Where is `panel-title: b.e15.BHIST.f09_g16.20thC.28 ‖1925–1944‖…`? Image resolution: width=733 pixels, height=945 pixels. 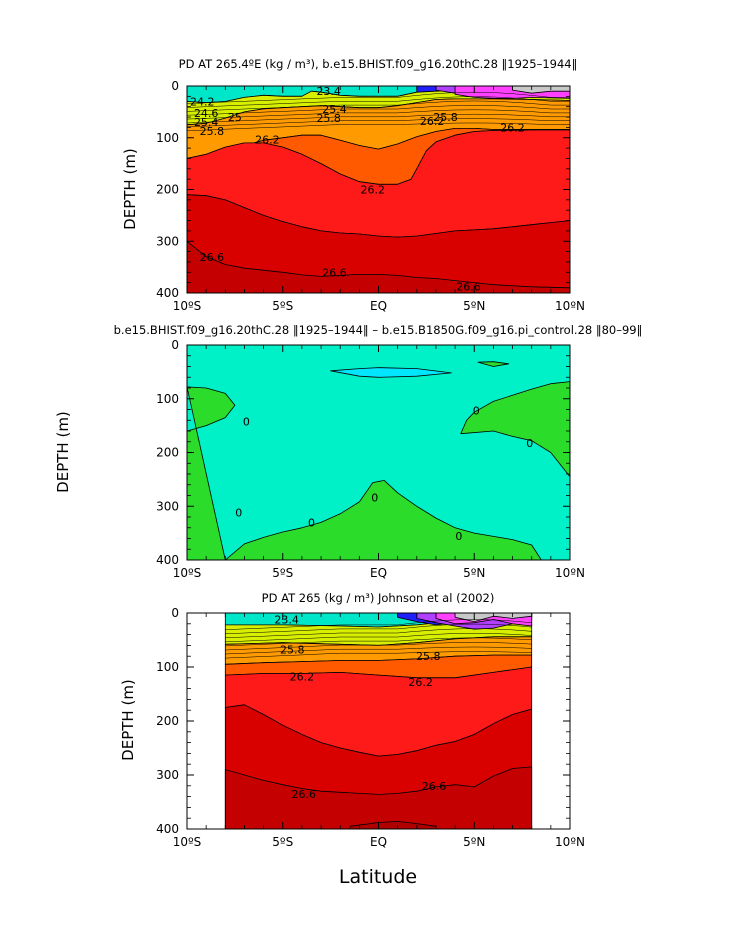 panel-title: b.e15.BHIST.f09_g16.20thC.28 ‖1925–1944‖… is located at coordinates (378, 330).